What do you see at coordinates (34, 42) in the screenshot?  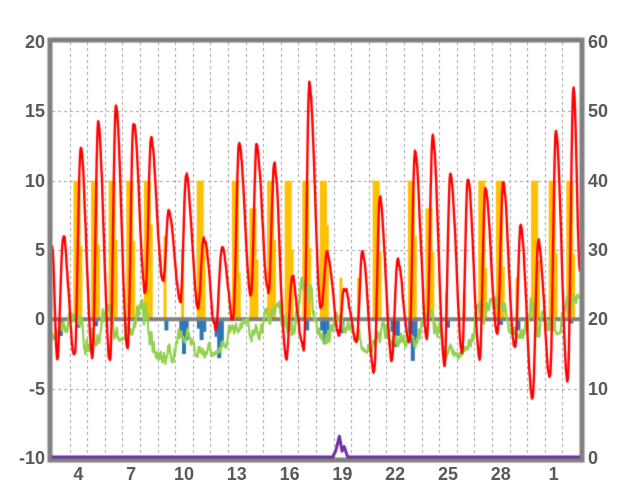 I see `left-axis-tick: 20` at bounding box center [34, 42].